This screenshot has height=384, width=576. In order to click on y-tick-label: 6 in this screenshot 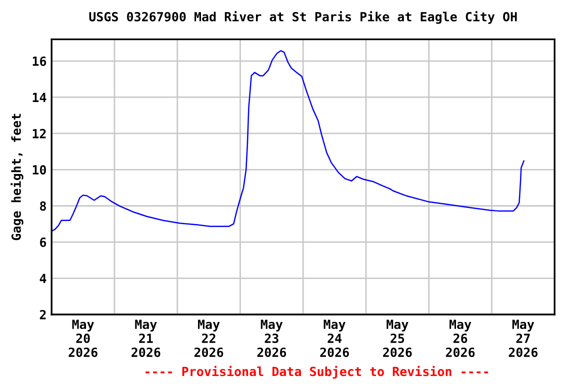, I will do `click(43, 243)`.